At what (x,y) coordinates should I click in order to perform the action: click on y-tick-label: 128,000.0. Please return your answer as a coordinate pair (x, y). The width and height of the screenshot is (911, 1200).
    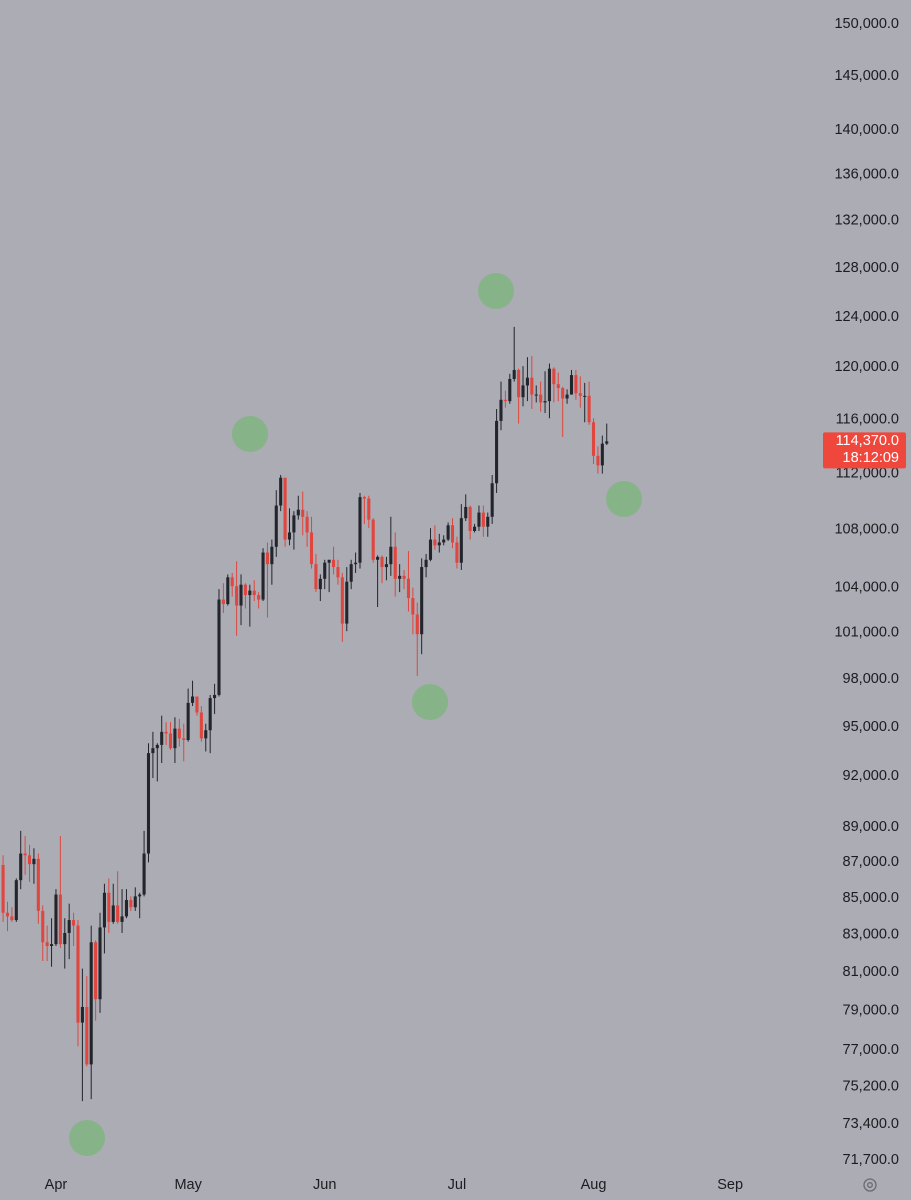
    Looking at the image, I should click on (866, 268).